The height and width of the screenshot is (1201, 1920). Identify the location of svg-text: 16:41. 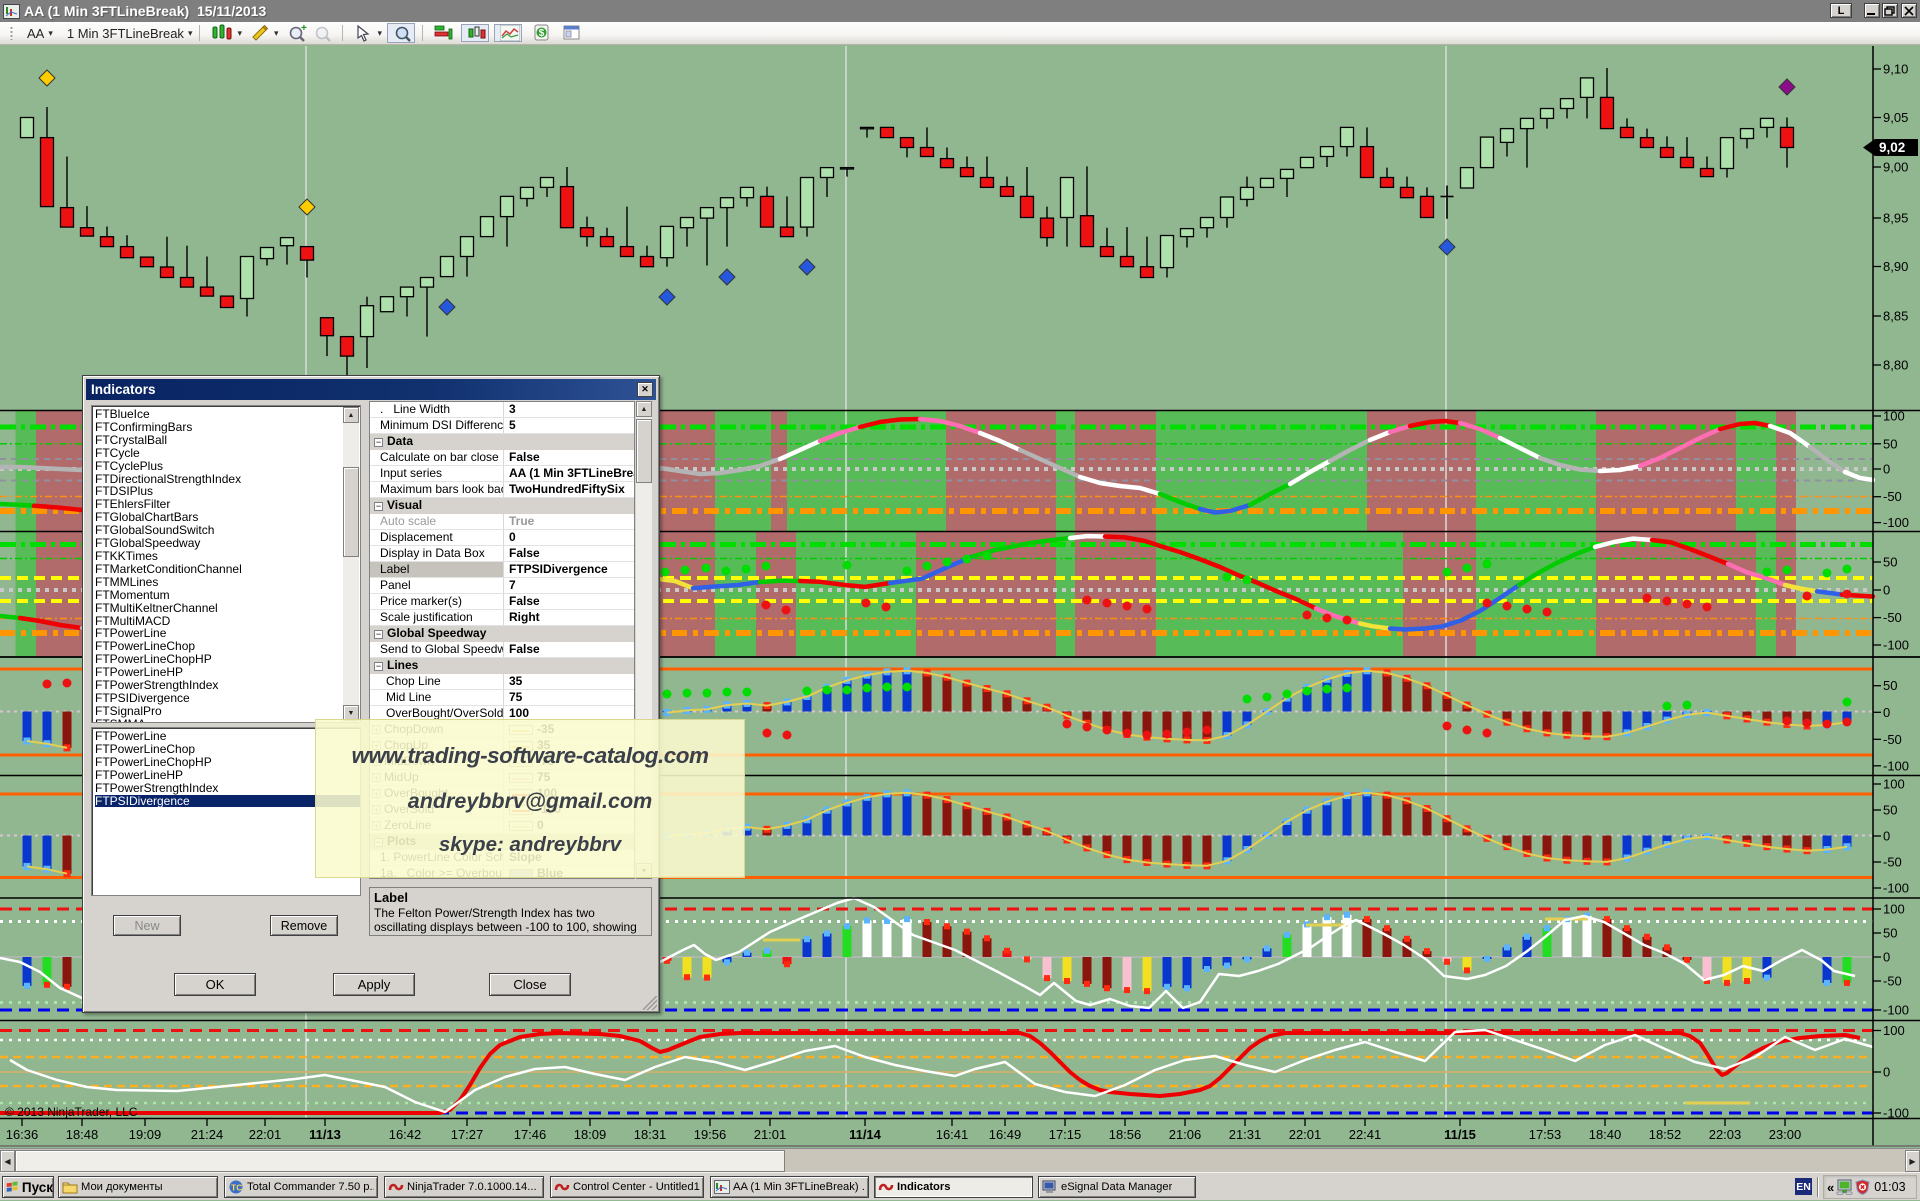
(952, 1134).